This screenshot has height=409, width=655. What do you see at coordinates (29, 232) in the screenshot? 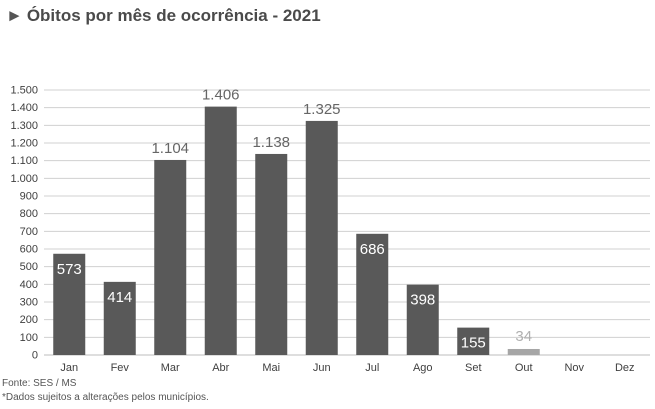
I see `y-tick-label: 700` at bounding box center [29, 232].